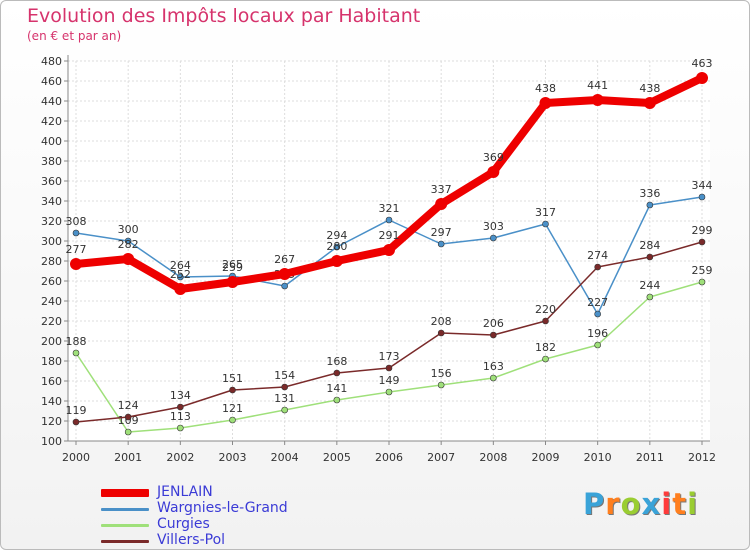 Image resolution: width=750 pixels, height=550 pixels. What do you see at coordinates (51, 161) in the screenshot?
I see `y-tick-label: 380` at bounding box center [51, 161].